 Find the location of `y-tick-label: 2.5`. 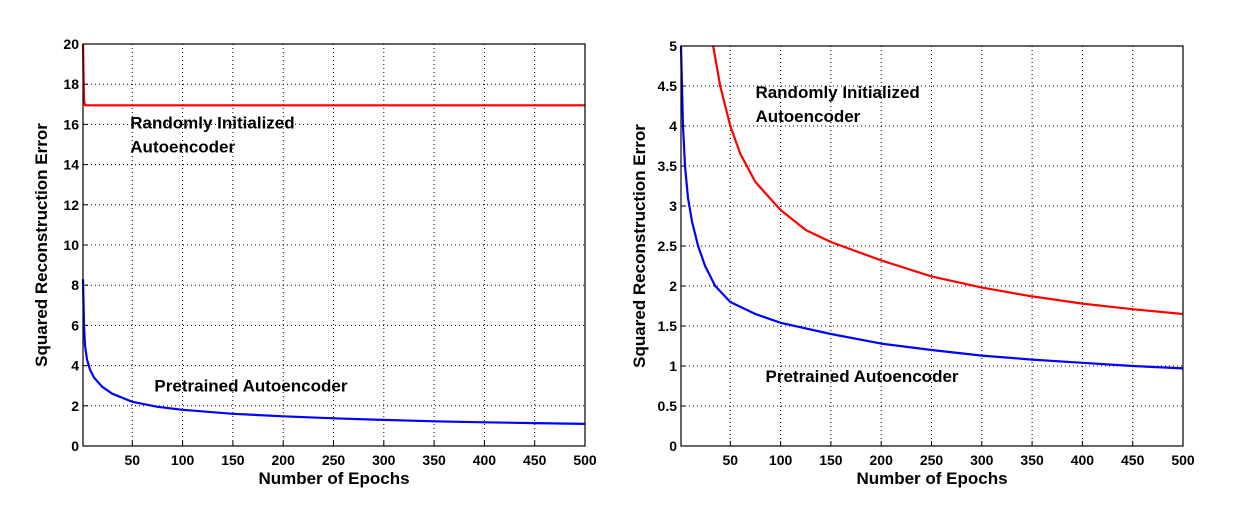

y-tick-label: 2.5 is located at coordinates (668, 246).